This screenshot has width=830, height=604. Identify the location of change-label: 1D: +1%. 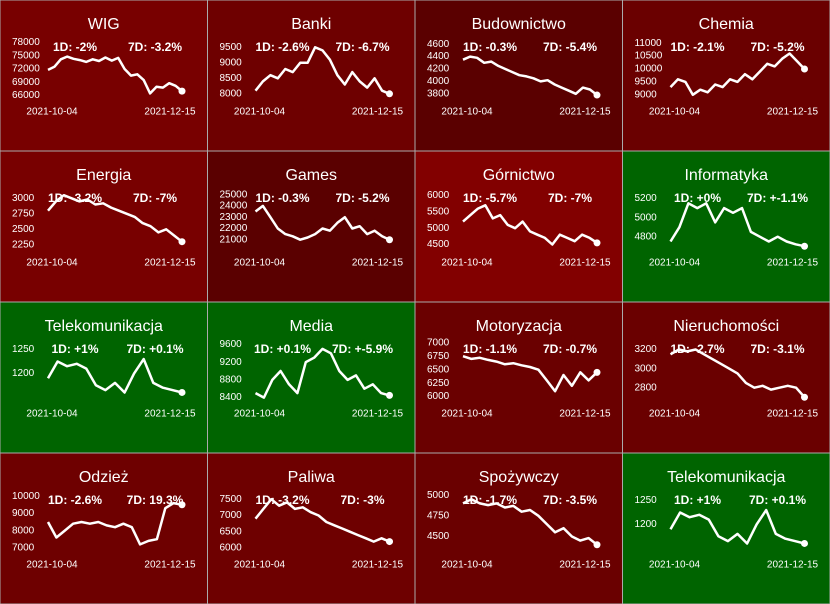
(697, 500).